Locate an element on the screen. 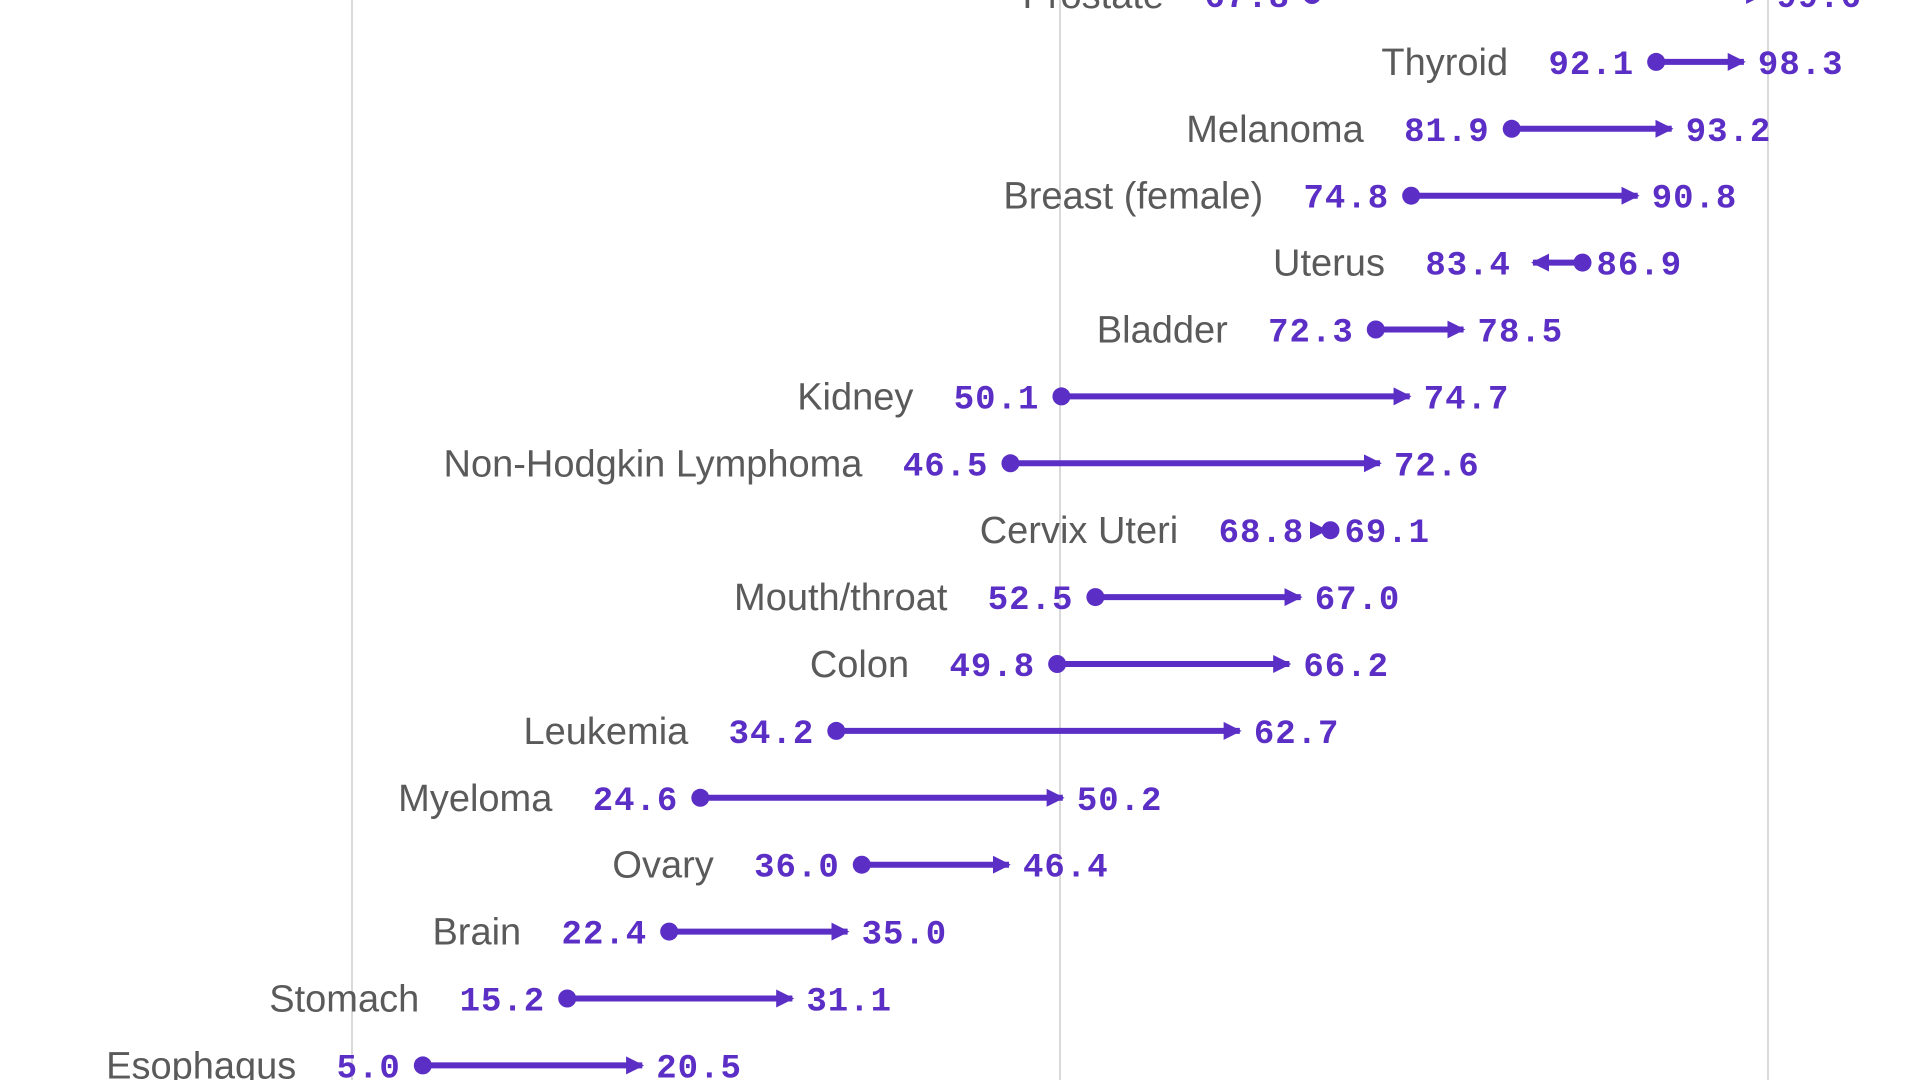 Image resolution: width=1920 pixels, height=1080 pixels. row-uterus: 83.4 86.9 Uterus is located at coordinates (1478, 264).